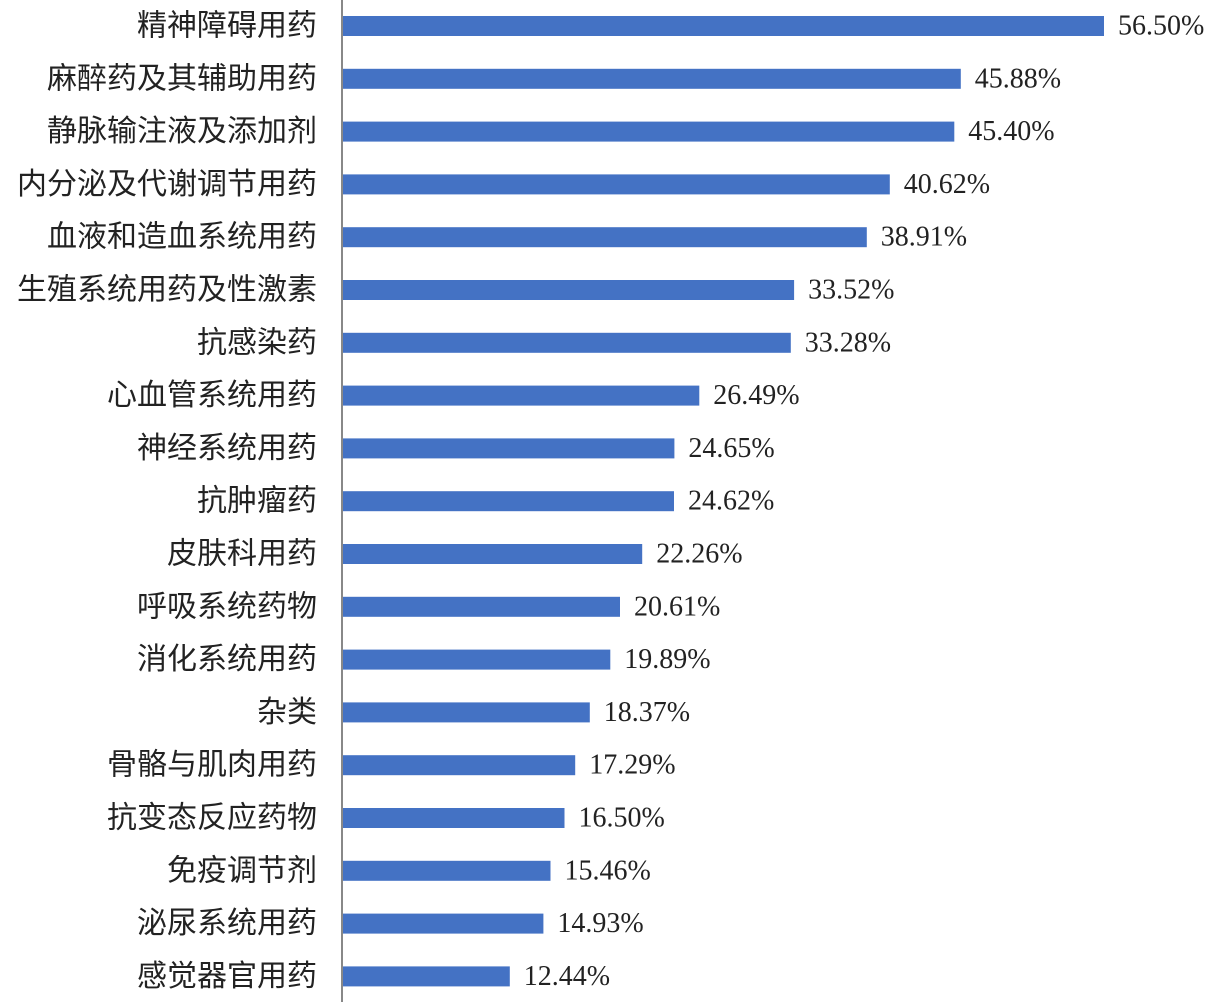  What do you see at coordinates (182, 237) in the screenshot?
I see `category-label: 血液和造血系统用药` at bounding box center [182, 237].